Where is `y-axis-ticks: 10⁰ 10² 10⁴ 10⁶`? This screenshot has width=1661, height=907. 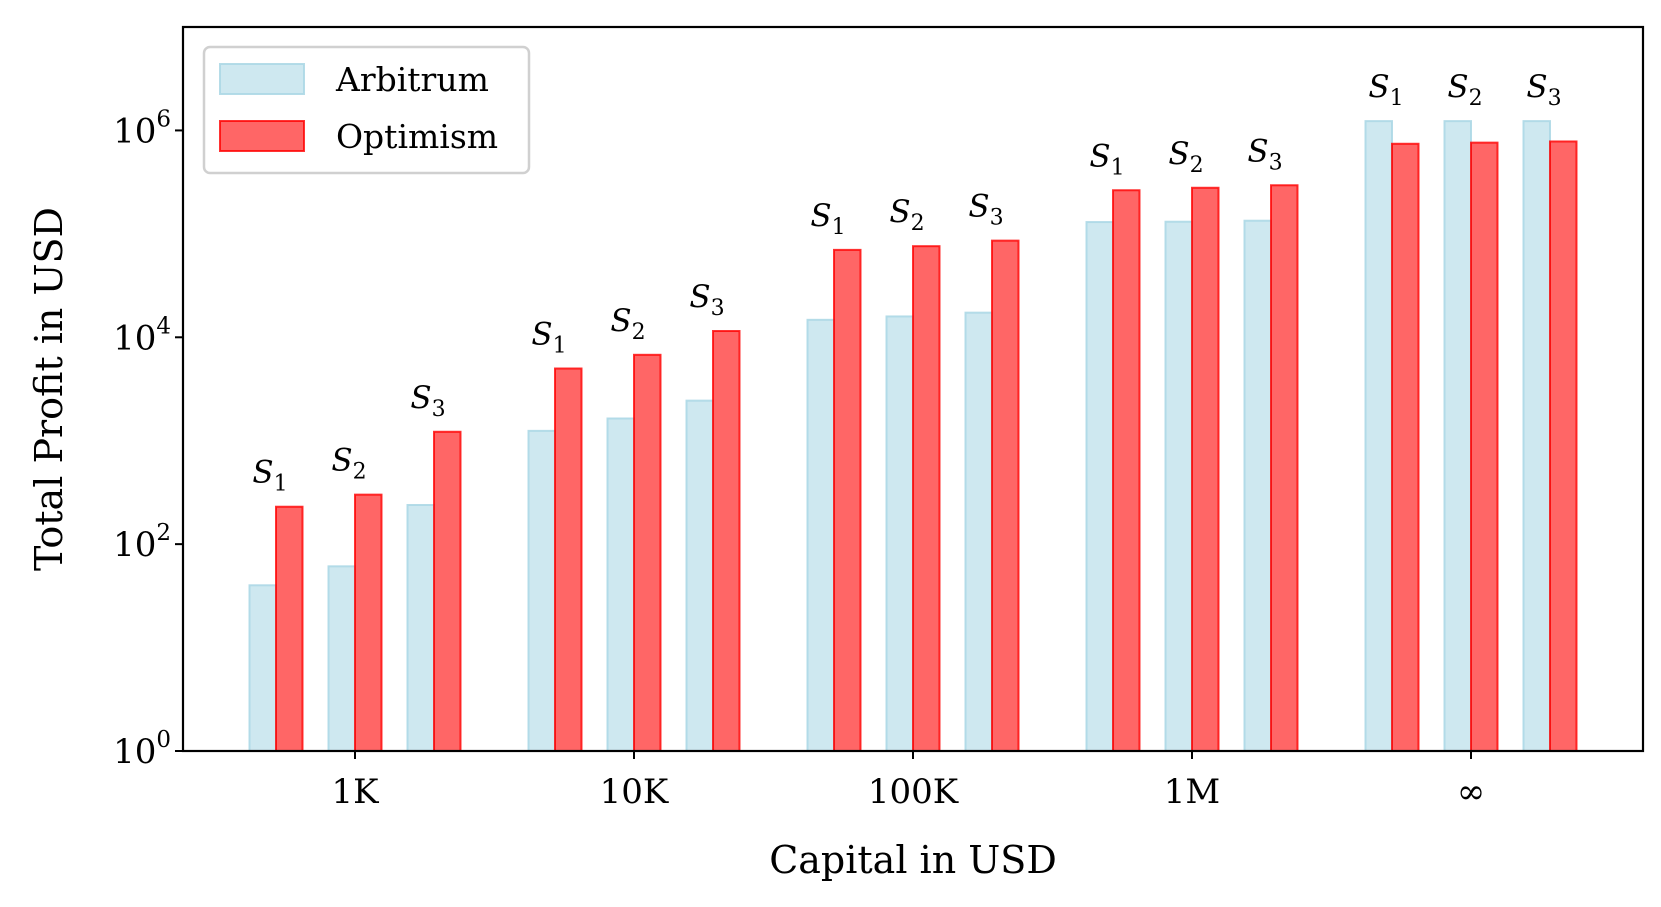 y-axis-ticks: 10⁰ 10² 10⁴ 10⁶ is located at coordinates (148, 439).